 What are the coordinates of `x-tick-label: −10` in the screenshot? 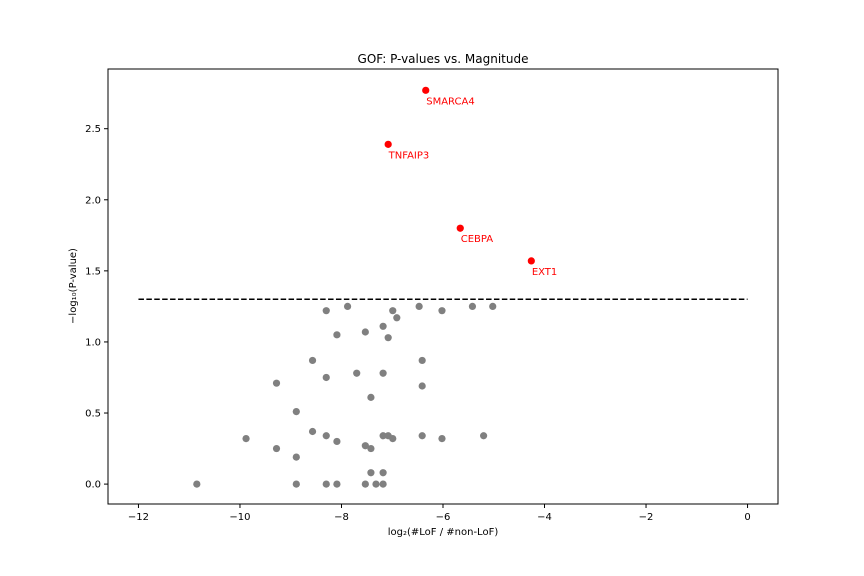 It's located at (239, 517).